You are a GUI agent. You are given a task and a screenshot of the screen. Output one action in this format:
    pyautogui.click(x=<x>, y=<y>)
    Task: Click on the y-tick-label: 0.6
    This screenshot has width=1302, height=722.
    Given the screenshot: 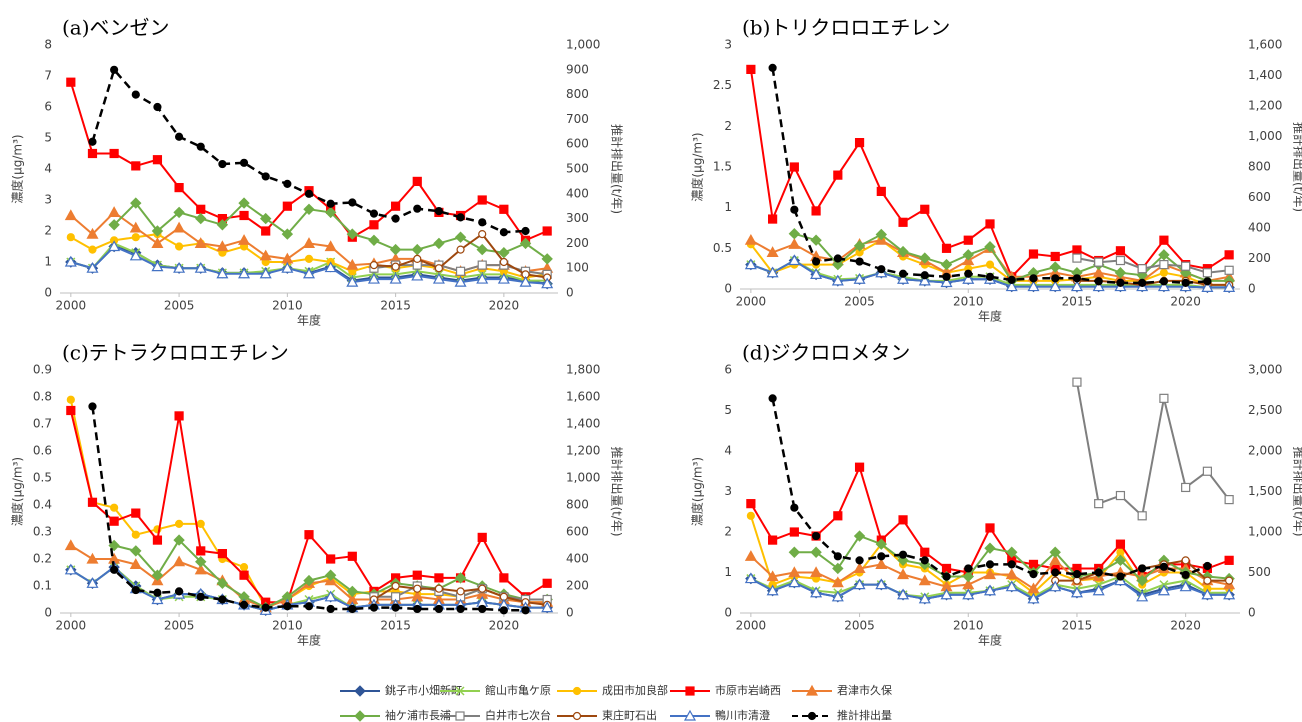 What is the action you would take?
    pyautogui.click(x=42, y=451)
    